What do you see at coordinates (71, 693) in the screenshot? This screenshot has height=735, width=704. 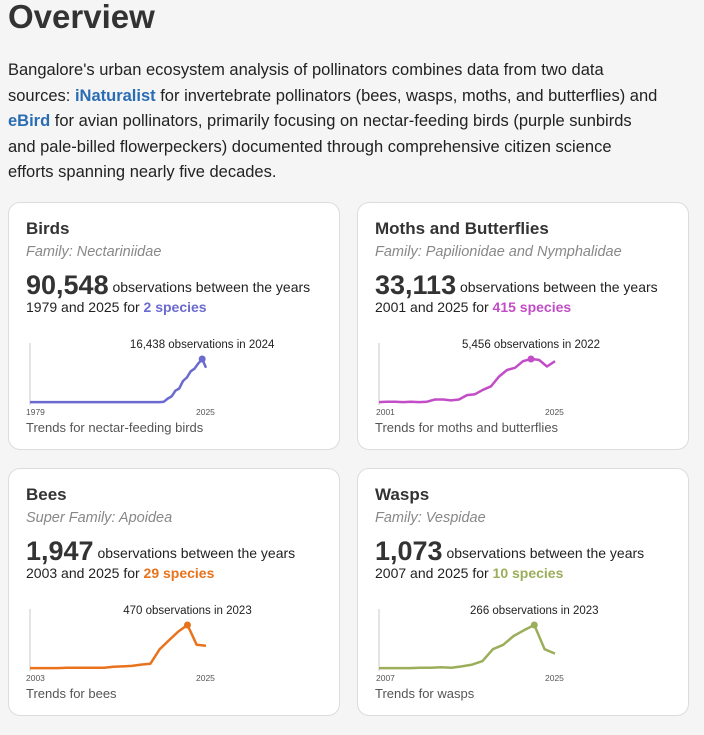 I see `card-caption: Trends for bees` at bounding box center [71, 693].